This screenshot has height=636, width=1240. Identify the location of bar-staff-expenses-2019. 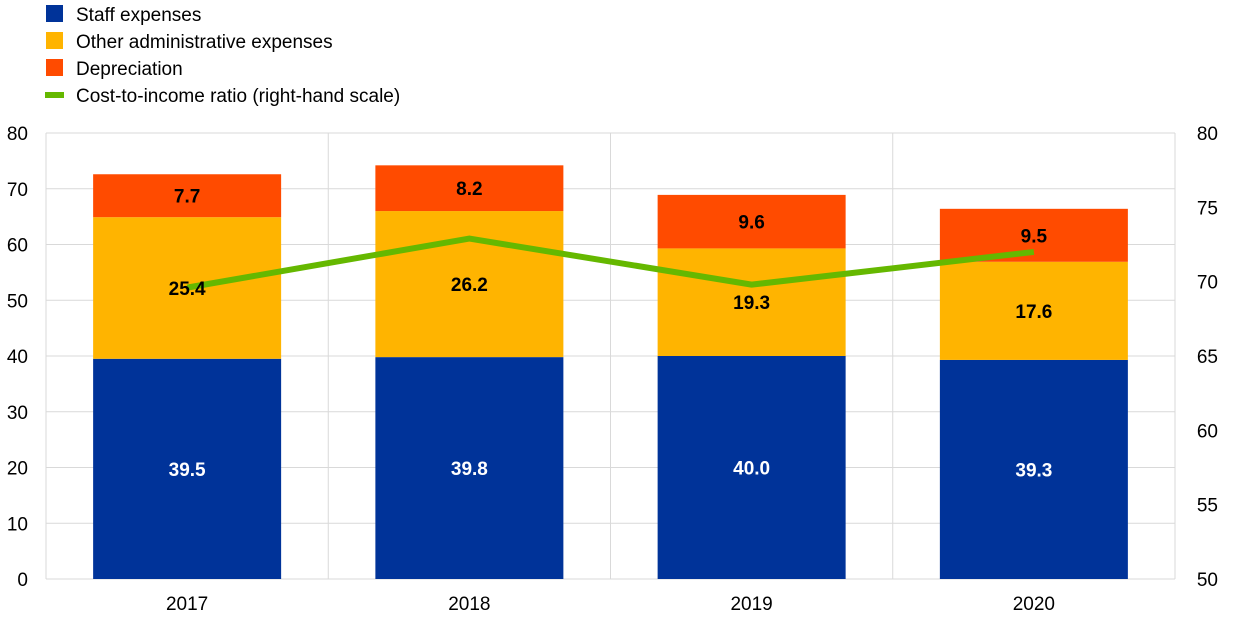
(751, 467).